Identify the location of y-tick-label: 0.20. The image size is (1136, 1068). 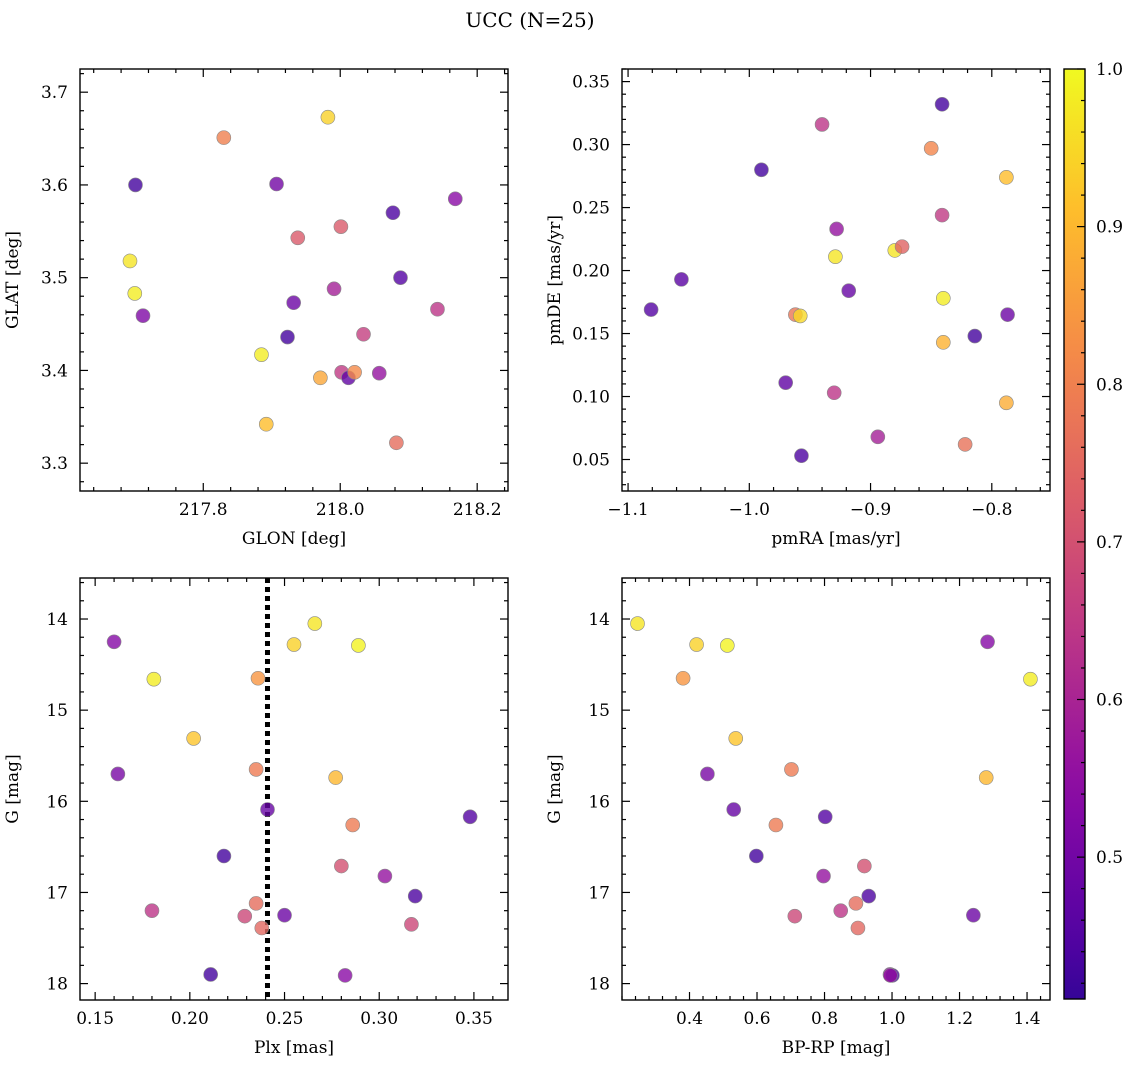
(591, 272).